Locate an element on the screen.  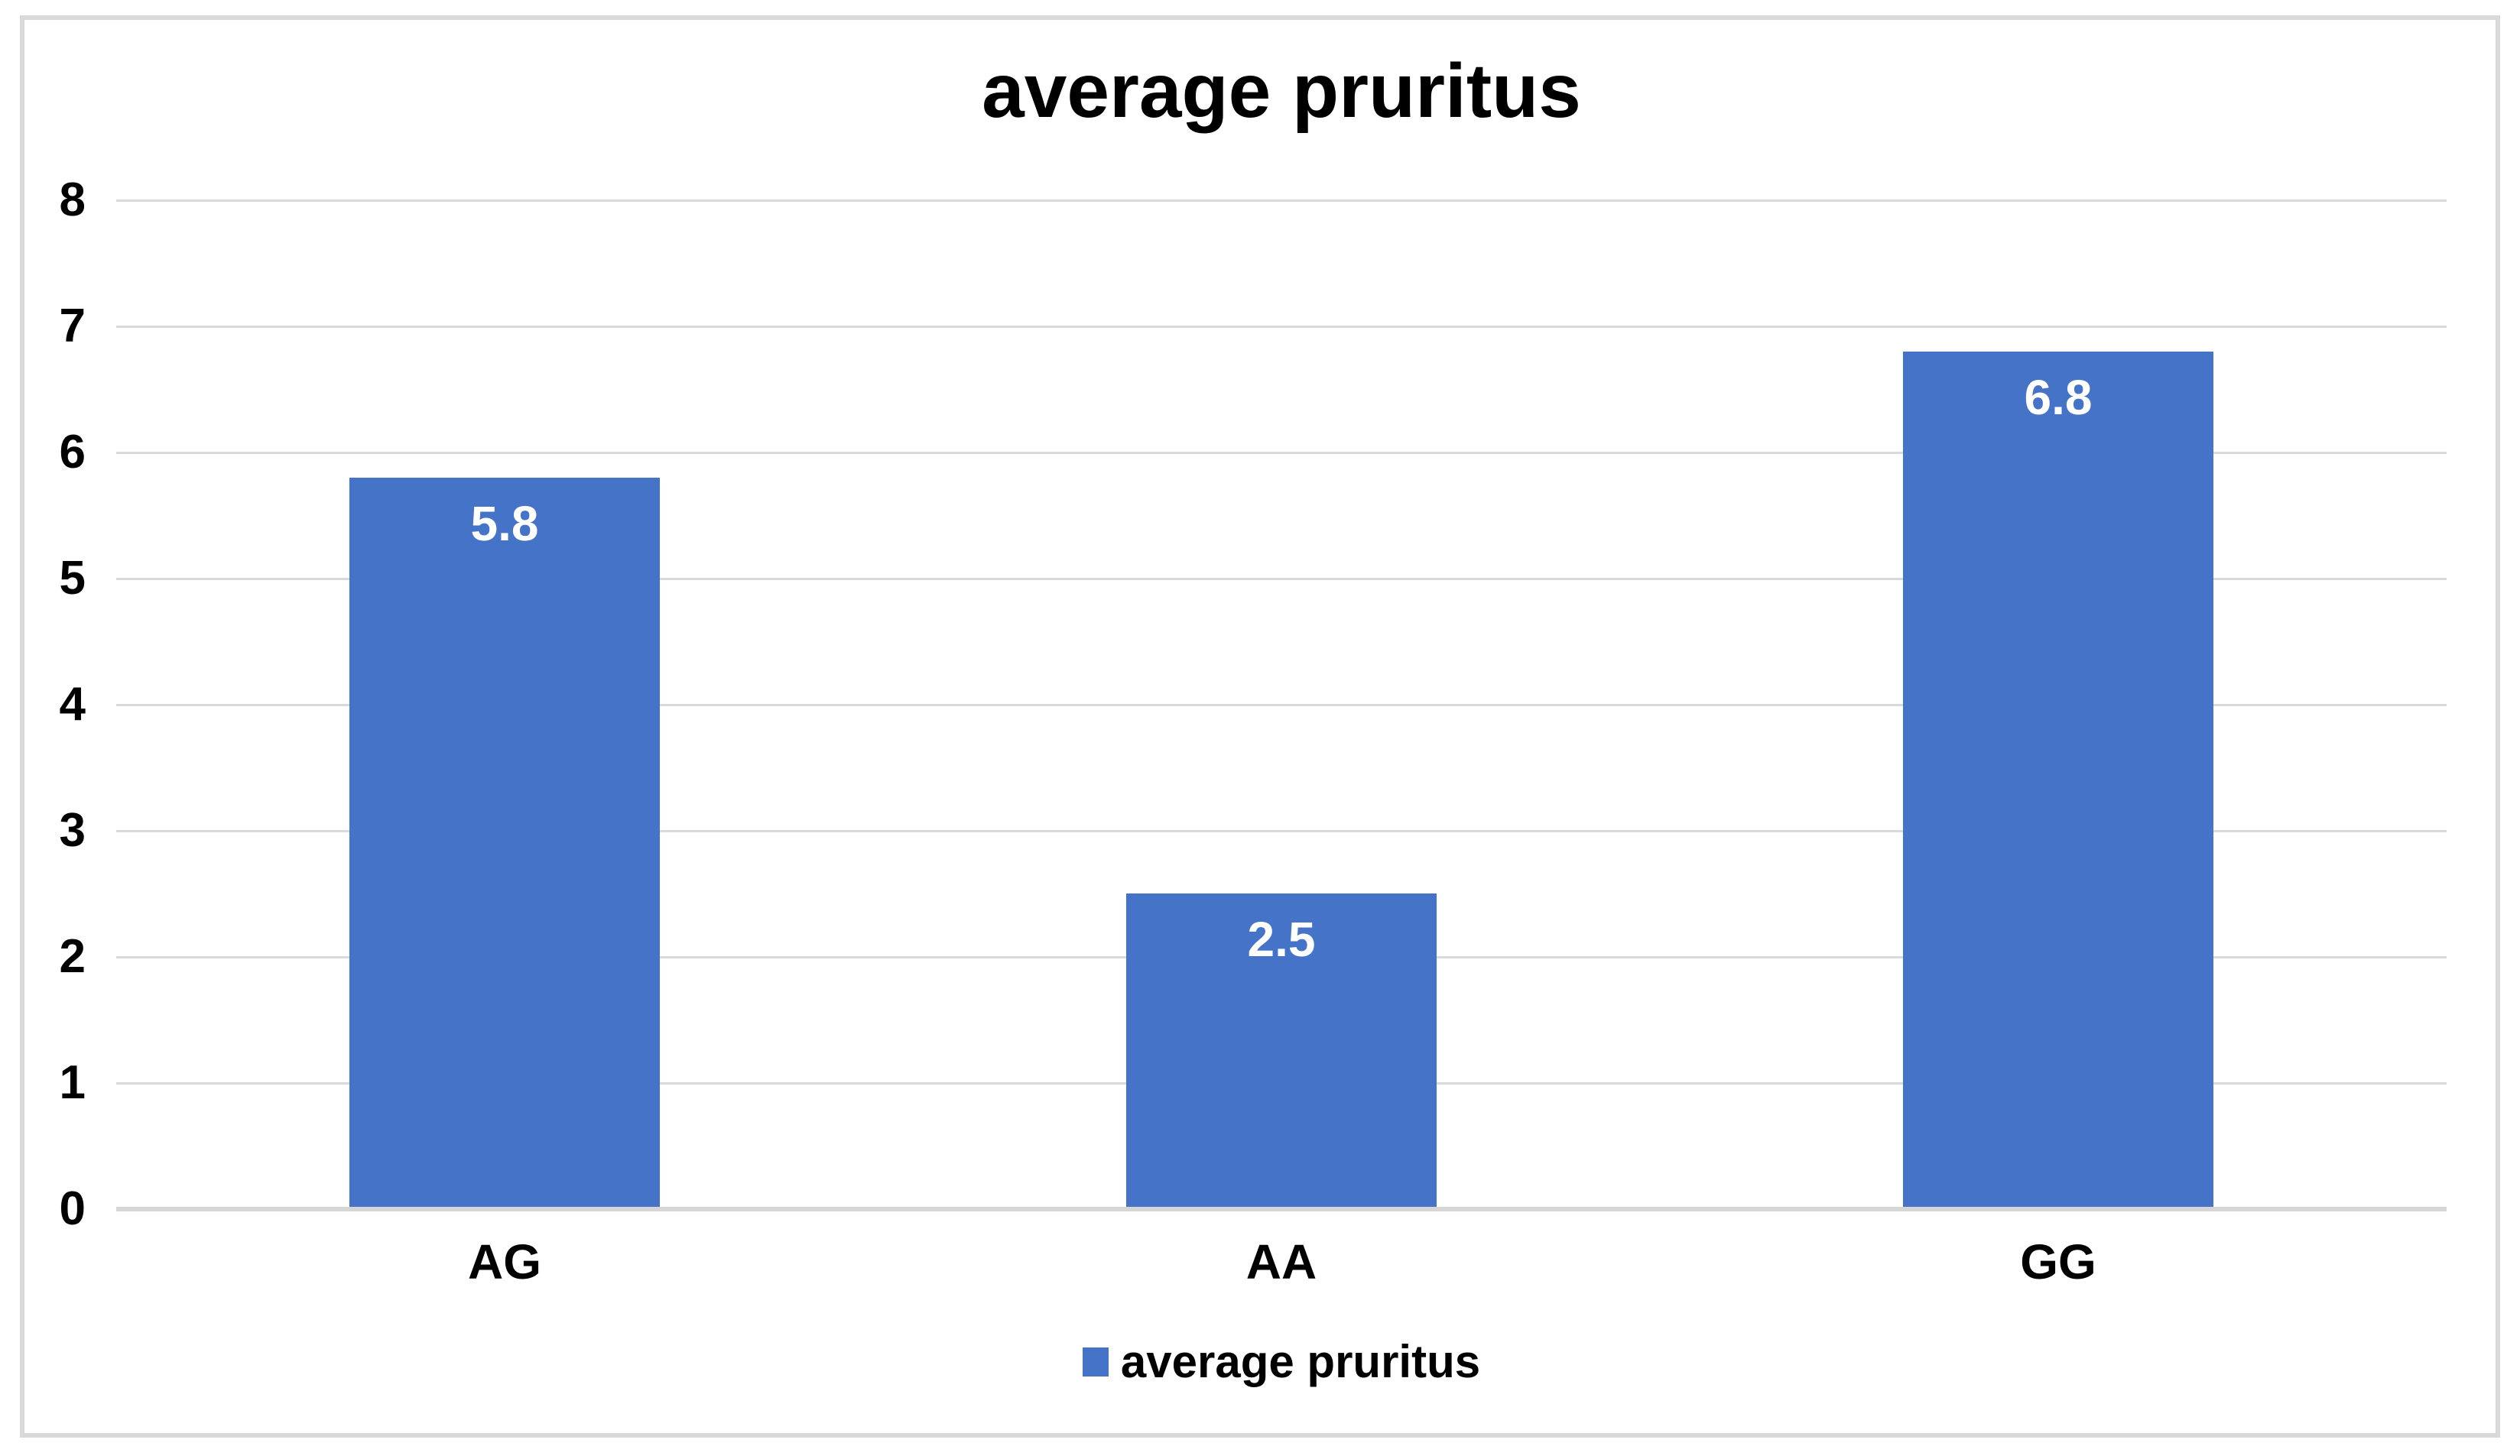
y-tick-label-7: 7 is located at coordinates (72, 326).